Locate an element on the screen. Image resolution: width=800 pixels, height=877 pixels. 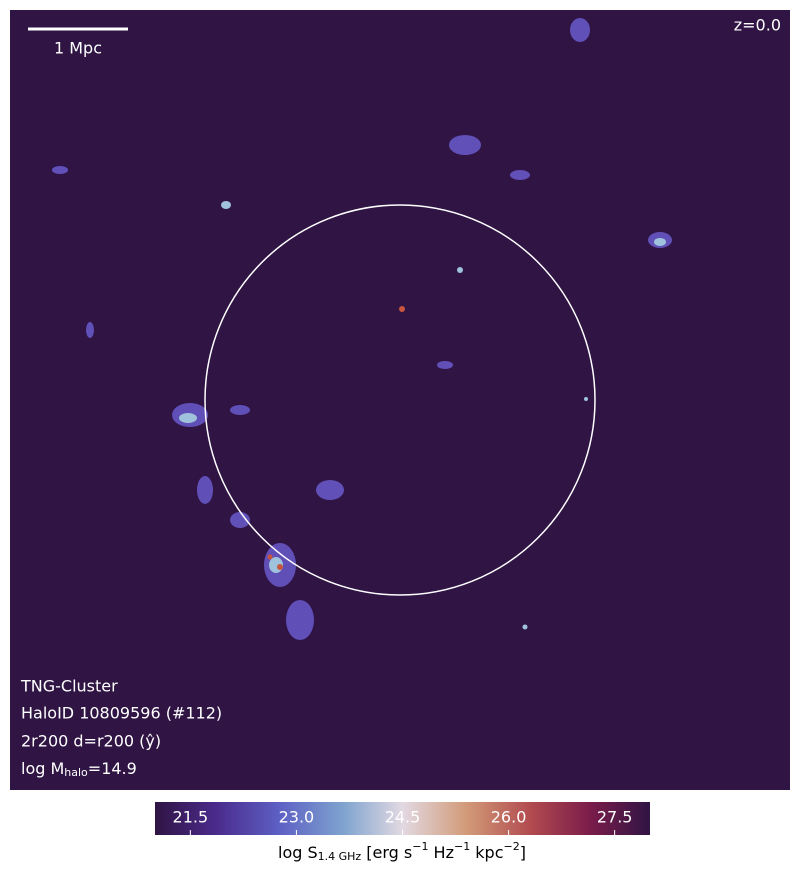
label-sup: −2 is located at coordinates (512, 846).